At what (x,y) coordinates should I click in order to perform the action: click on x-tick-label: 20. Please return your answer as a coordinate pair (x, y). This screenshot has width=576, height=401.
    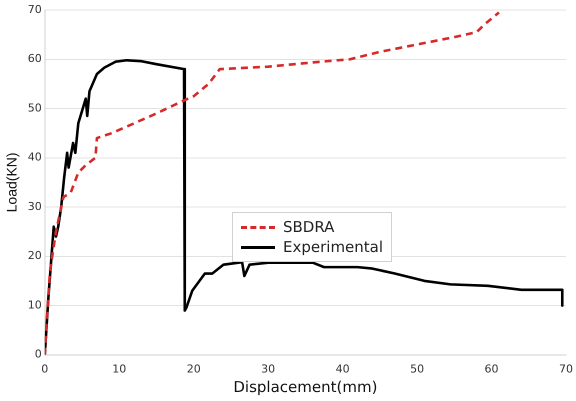
    Looking at the image, I should click on (193, 369).